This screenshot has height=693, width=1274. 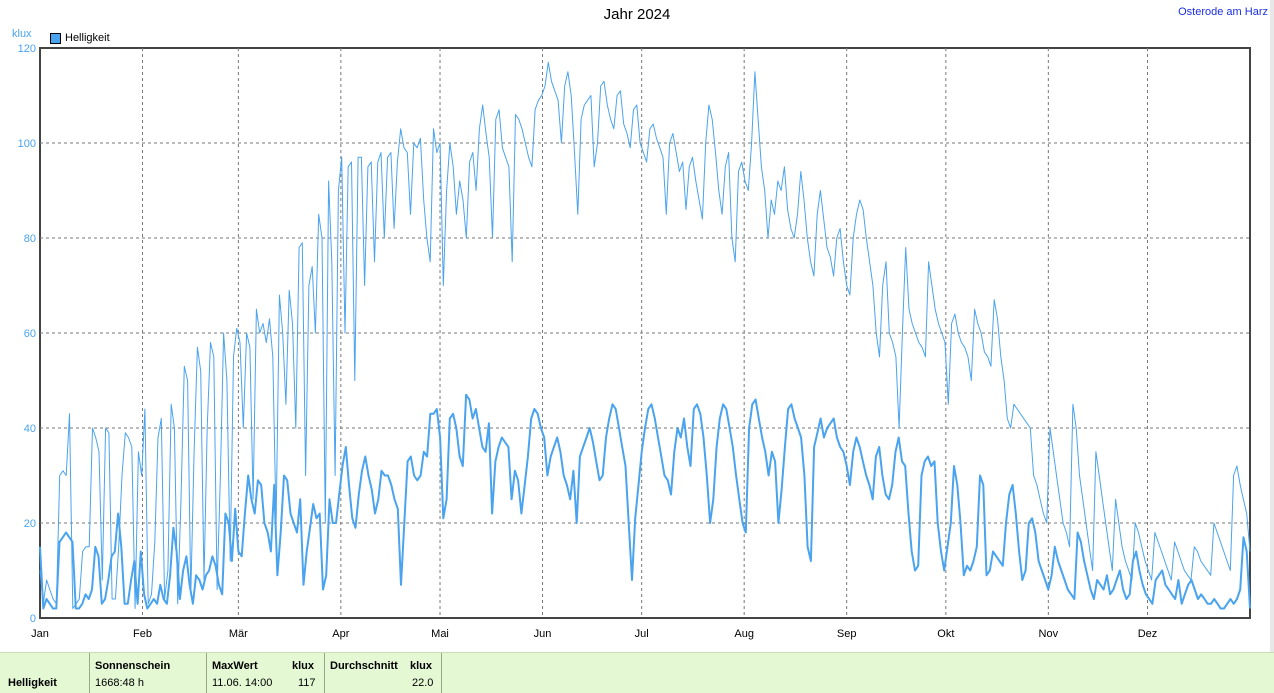 I want to click on x-tick-label: Dez, so click(x=1148, y=634).